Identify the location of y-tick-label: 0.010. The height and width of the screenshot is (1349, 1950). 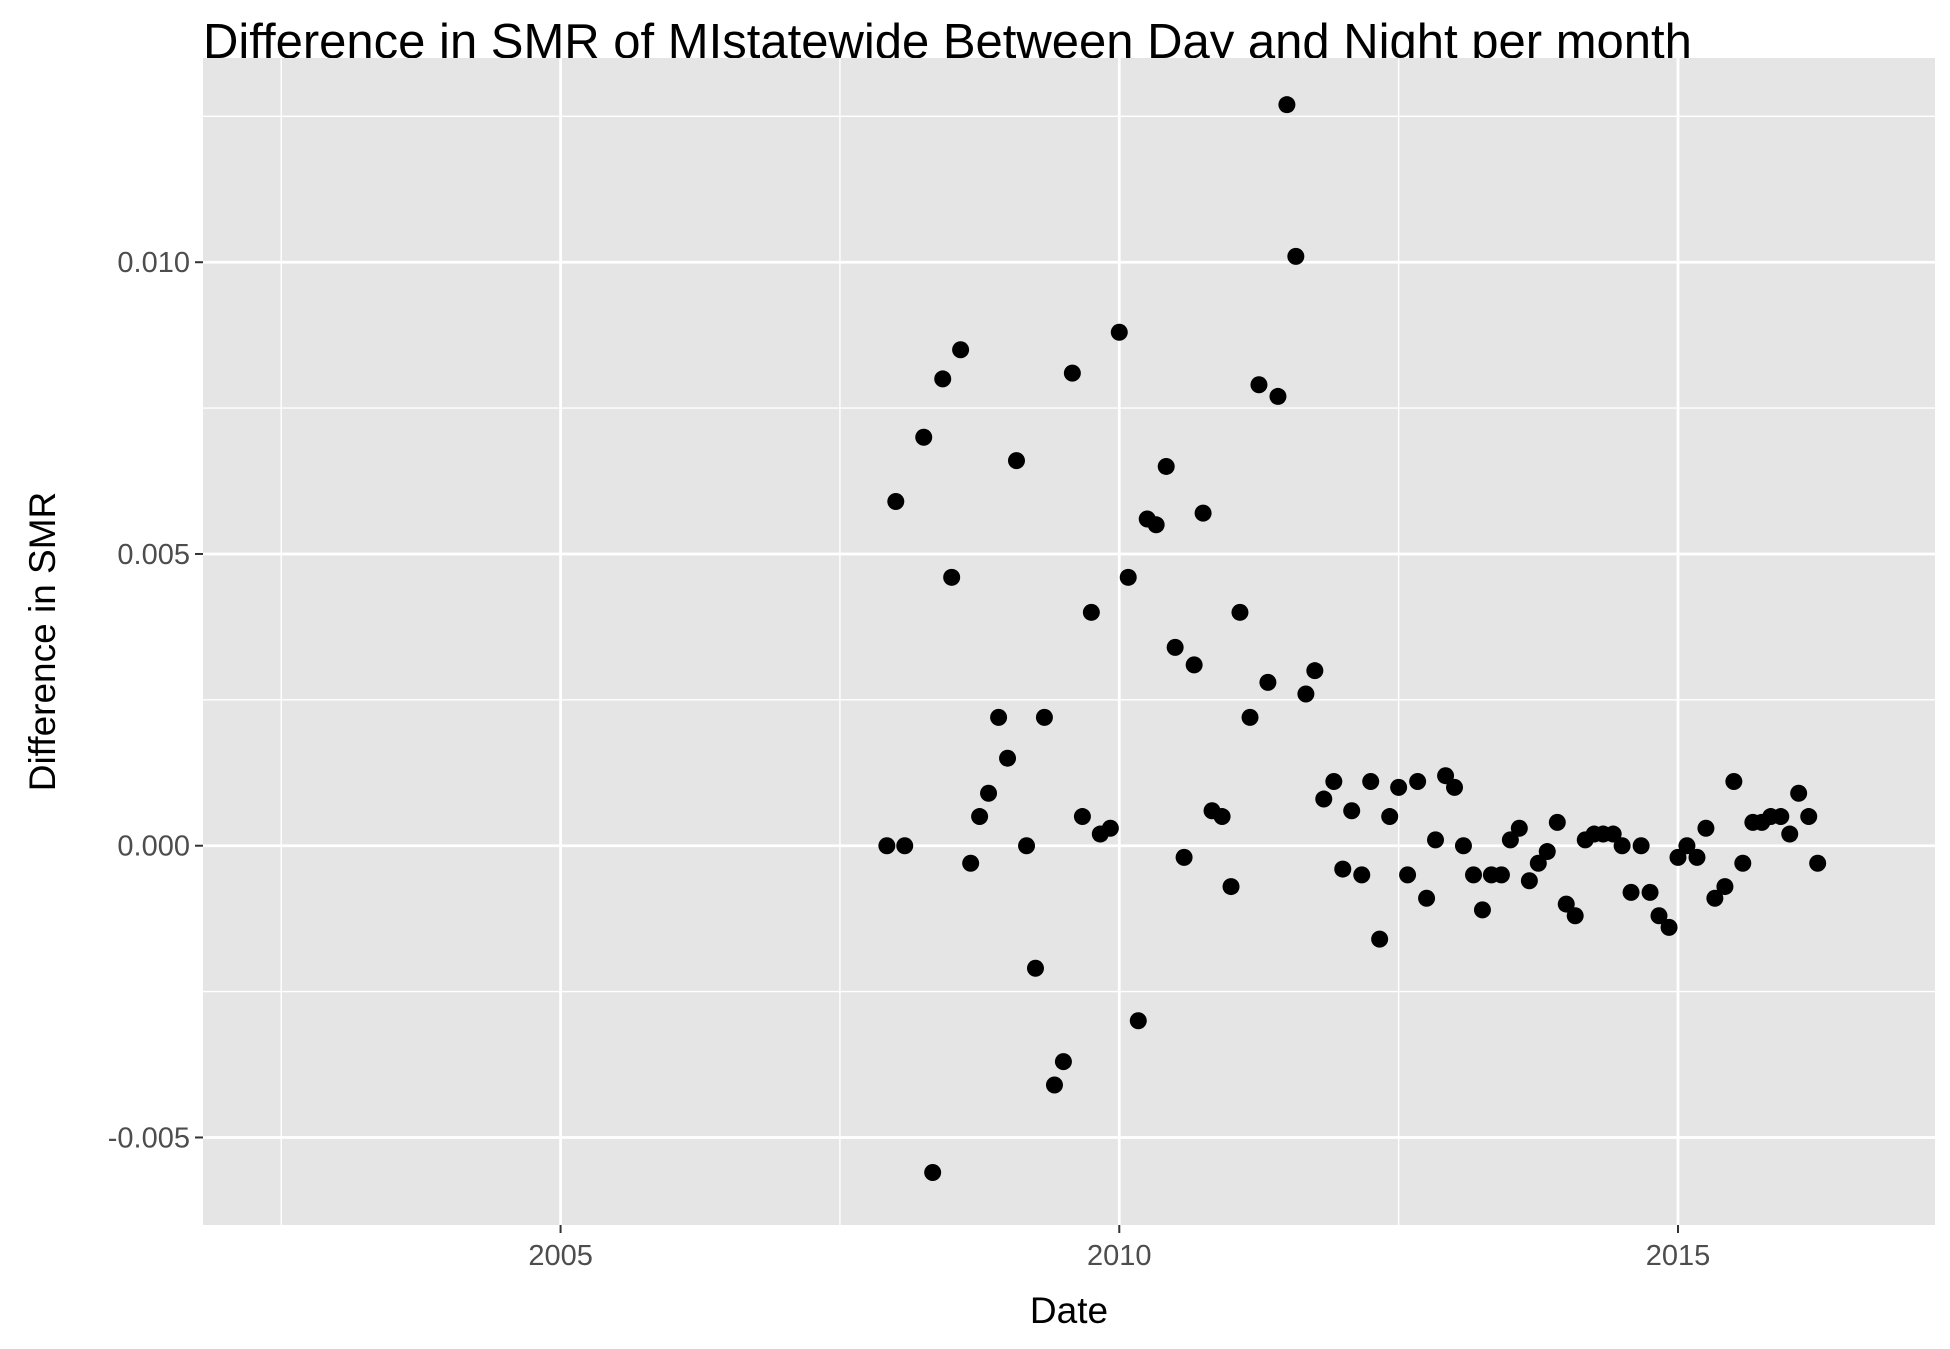
(153, 263).